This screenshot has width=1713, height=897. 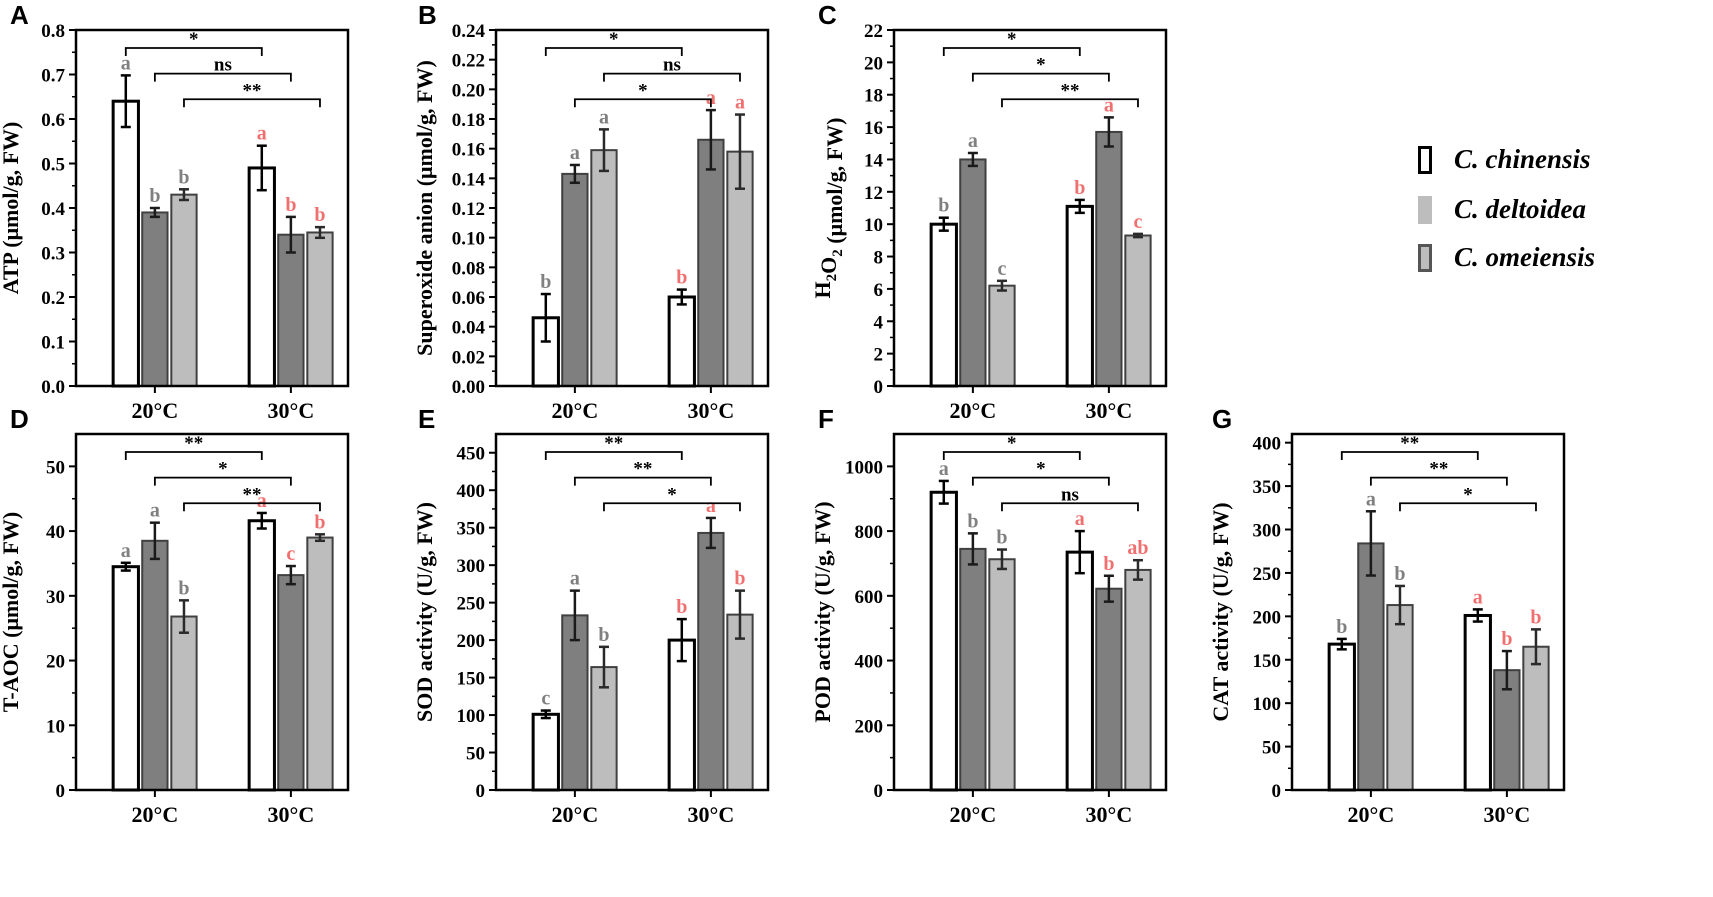 I want to click on legend-swatch-open, so click(x=1425, y=160).